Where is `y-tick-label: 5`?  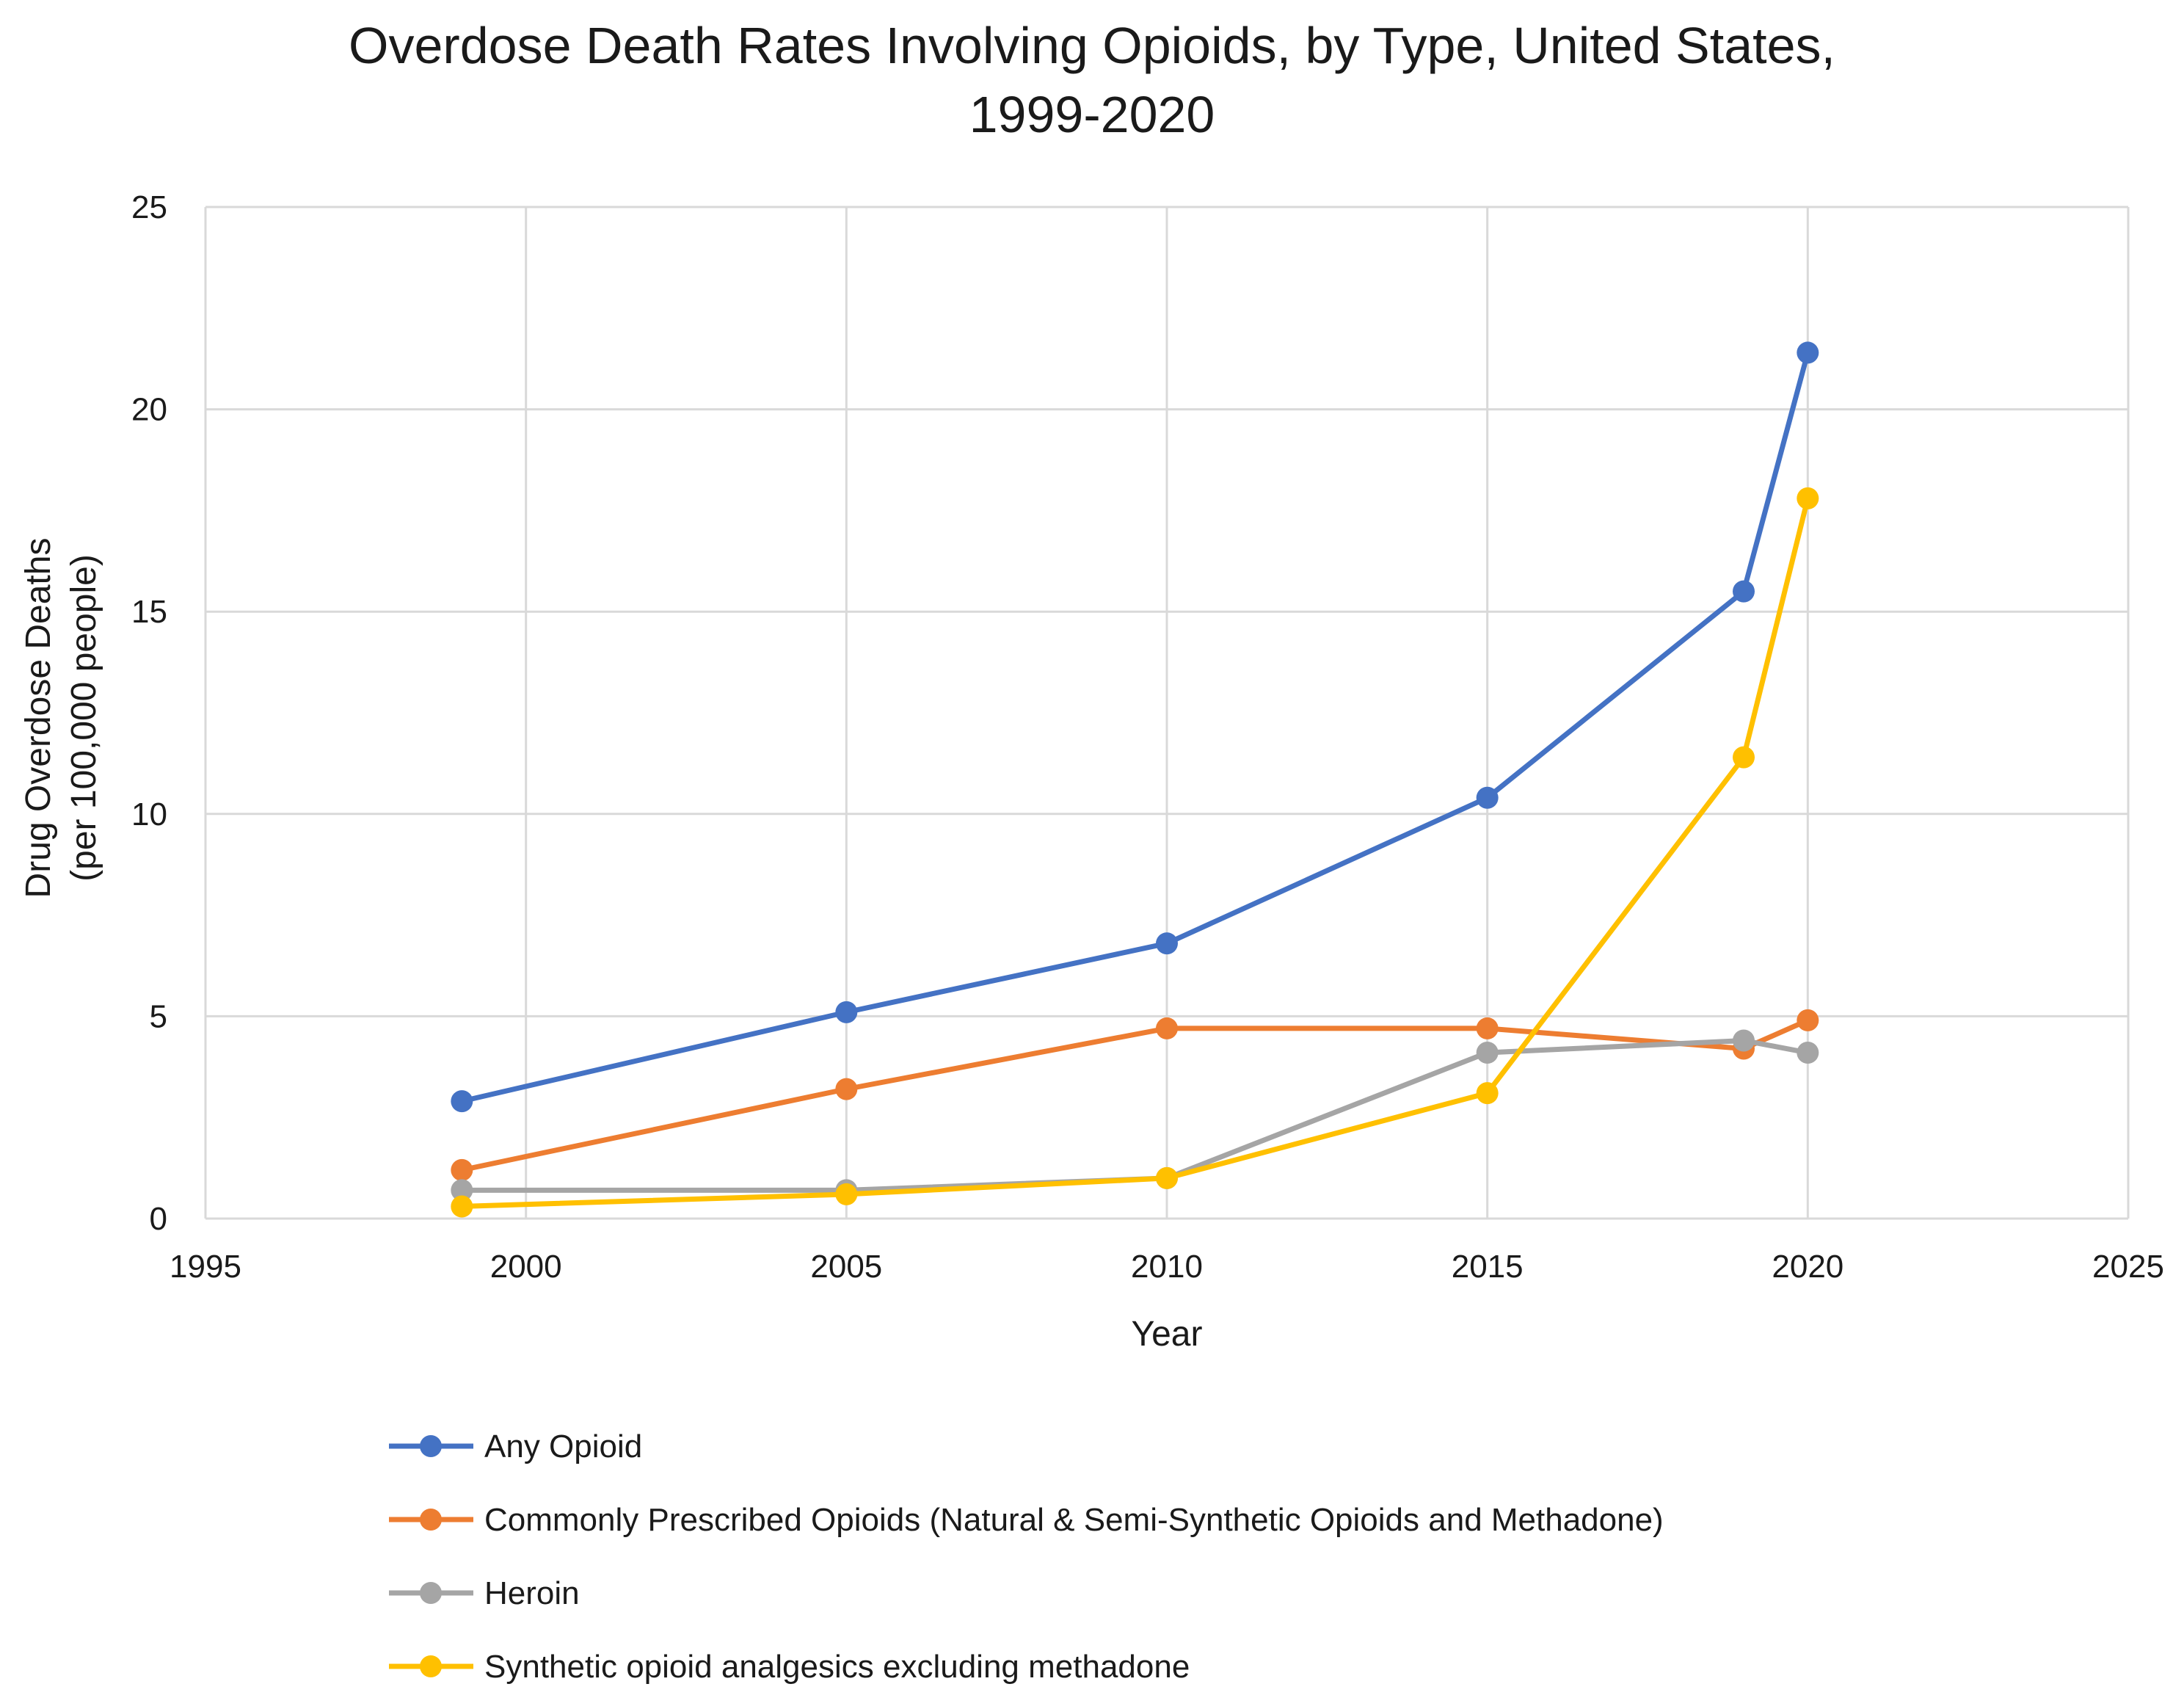
y-tick-label: 5 is located at coordinates (158, 1016).